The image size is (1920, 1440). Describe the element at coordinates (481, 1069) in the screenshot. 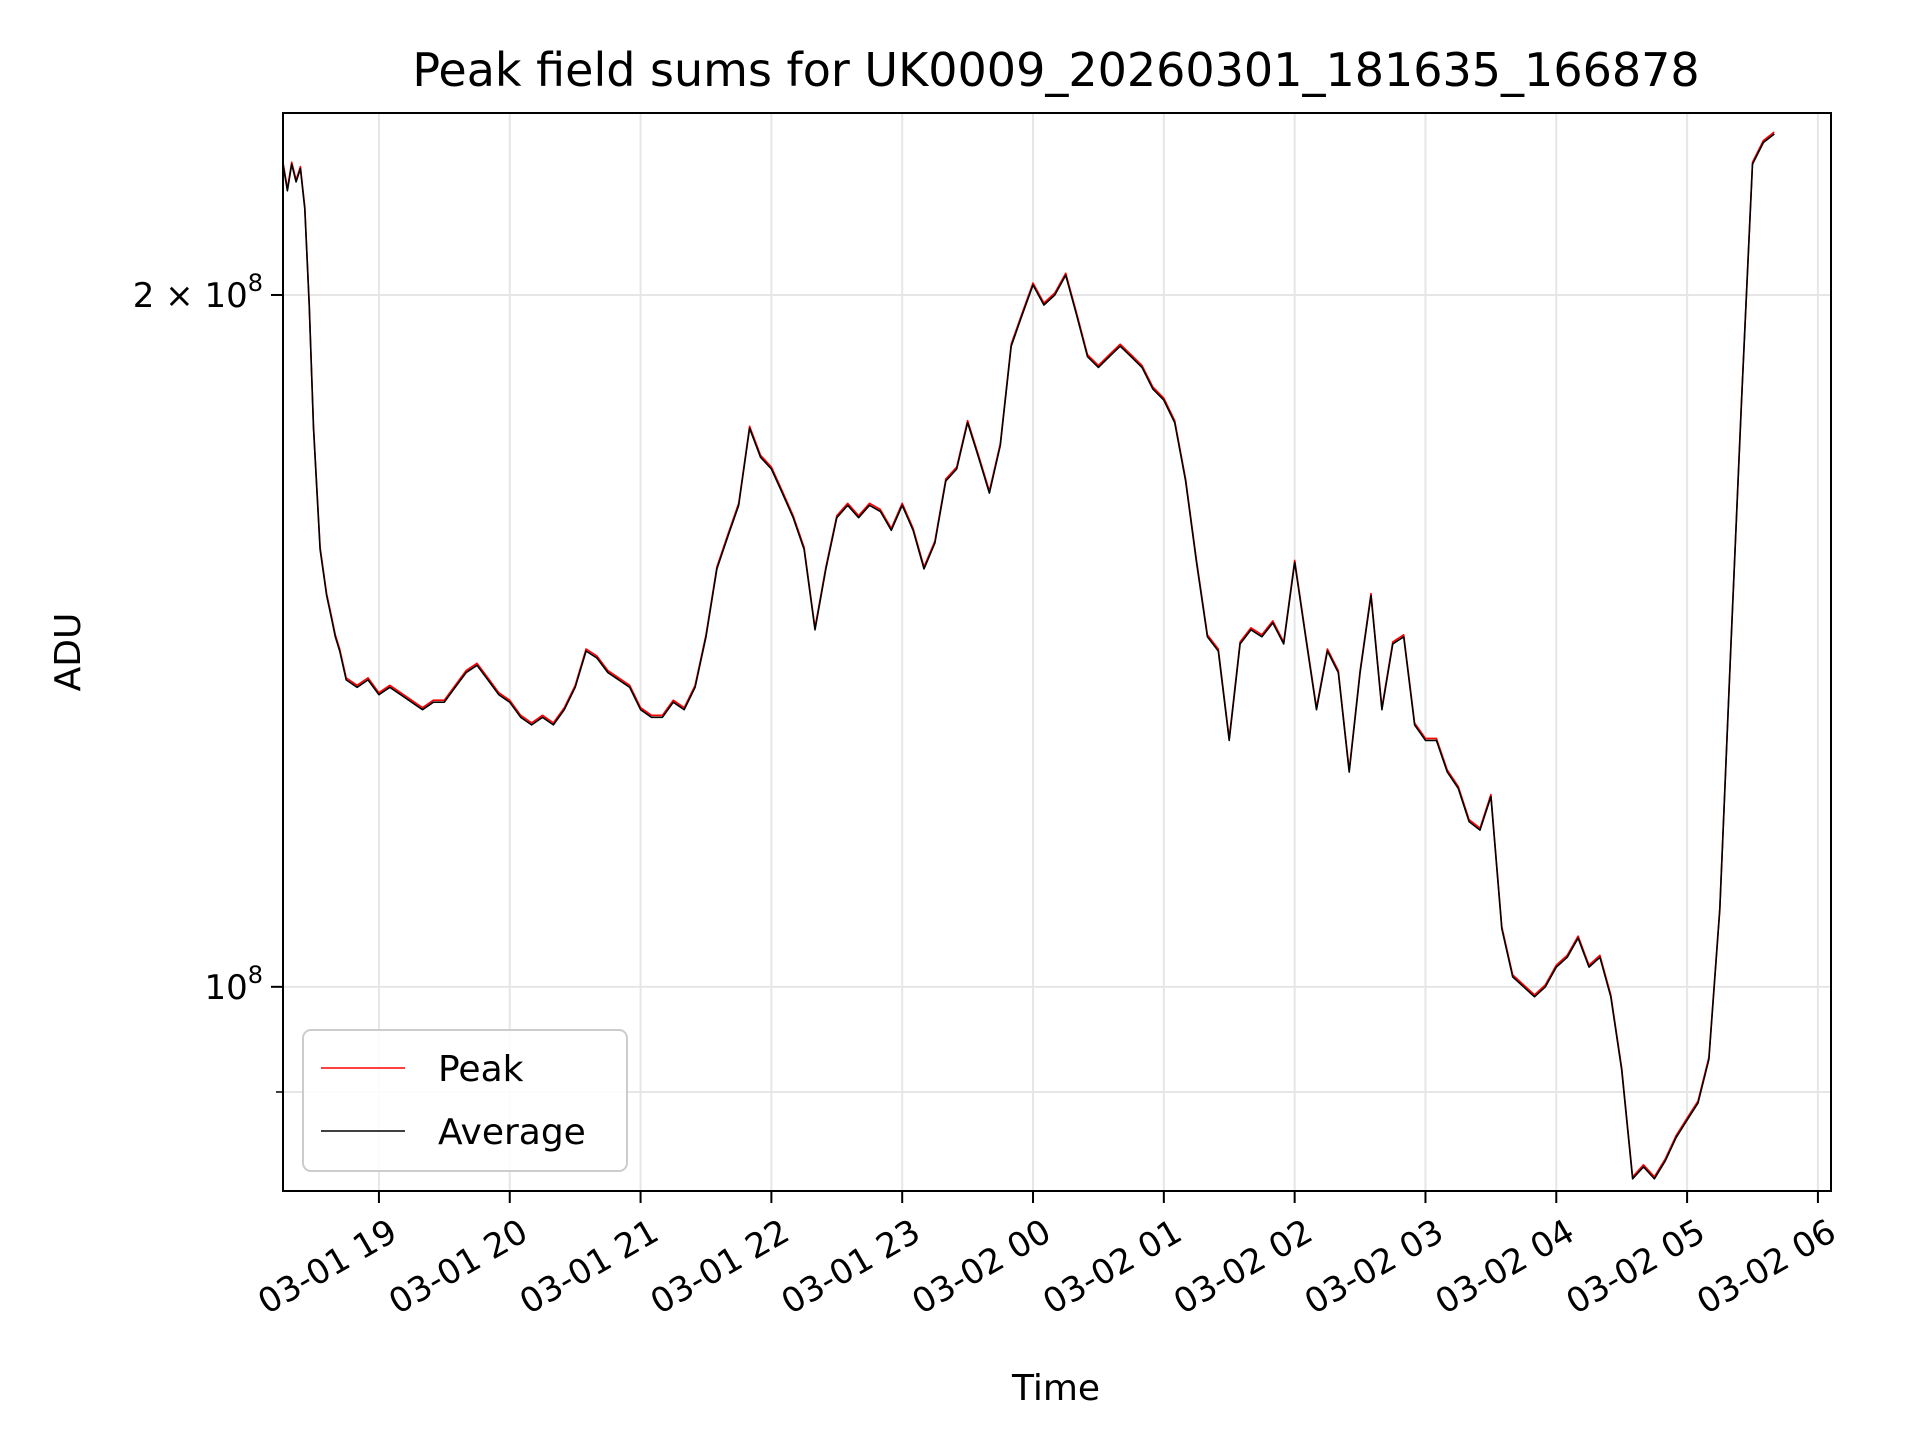

I see `legend-label-peak: Peak` at that location.